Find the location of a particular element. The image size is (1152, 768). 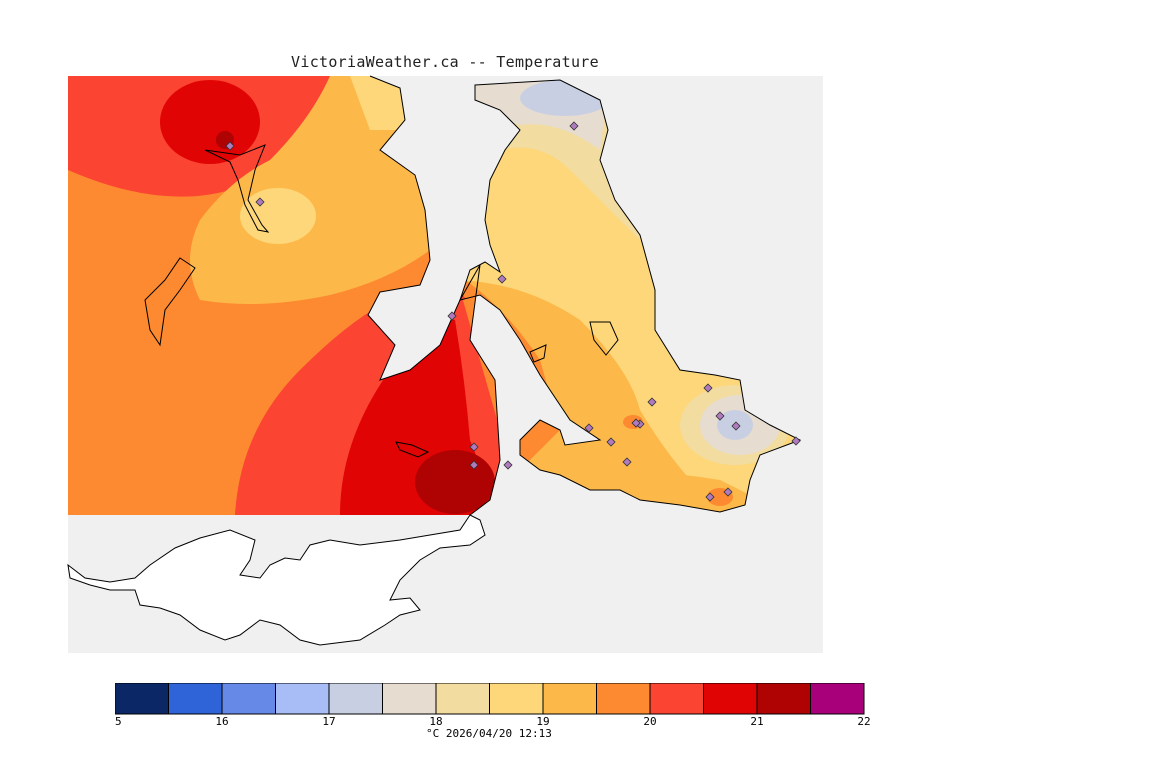

legend-tick-label: 22 is located at coordinates (863, 721).